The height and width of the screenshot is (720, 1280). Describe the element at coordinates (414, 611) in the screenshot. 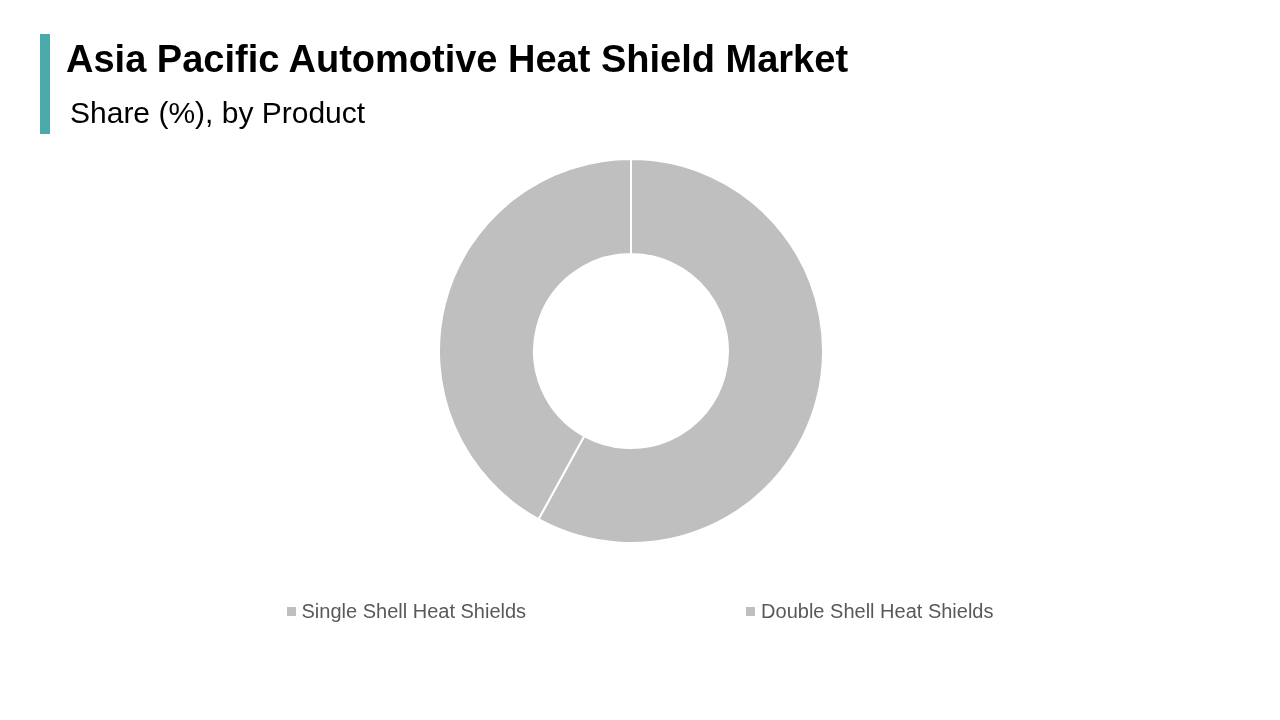

I see `legend-label: Single Shell Heat Shields` at that location.